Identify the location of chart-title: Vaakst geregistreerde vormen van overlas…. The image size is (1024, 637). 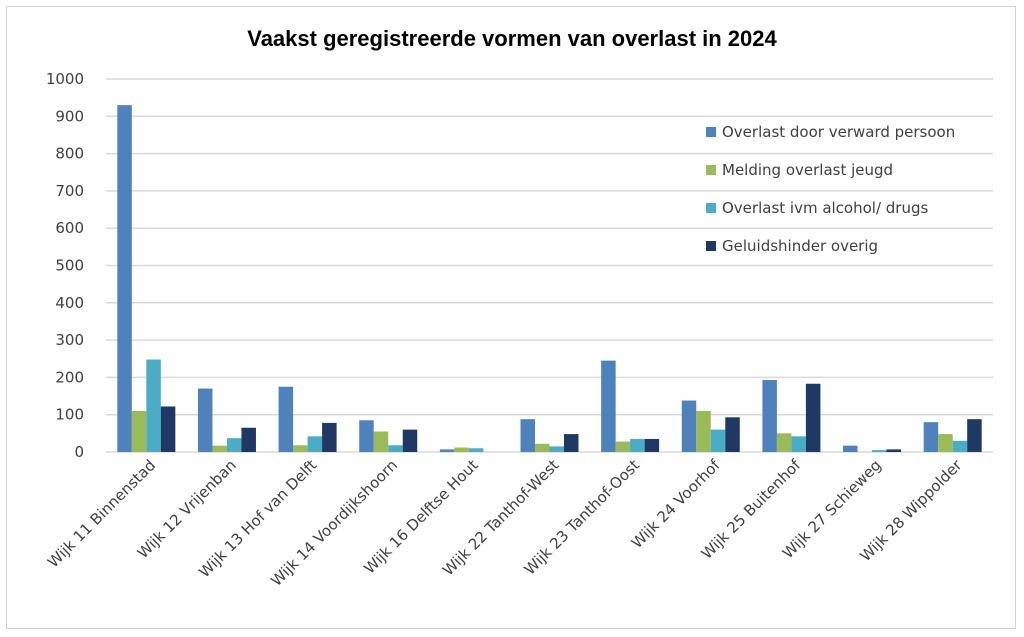
(512, 38).